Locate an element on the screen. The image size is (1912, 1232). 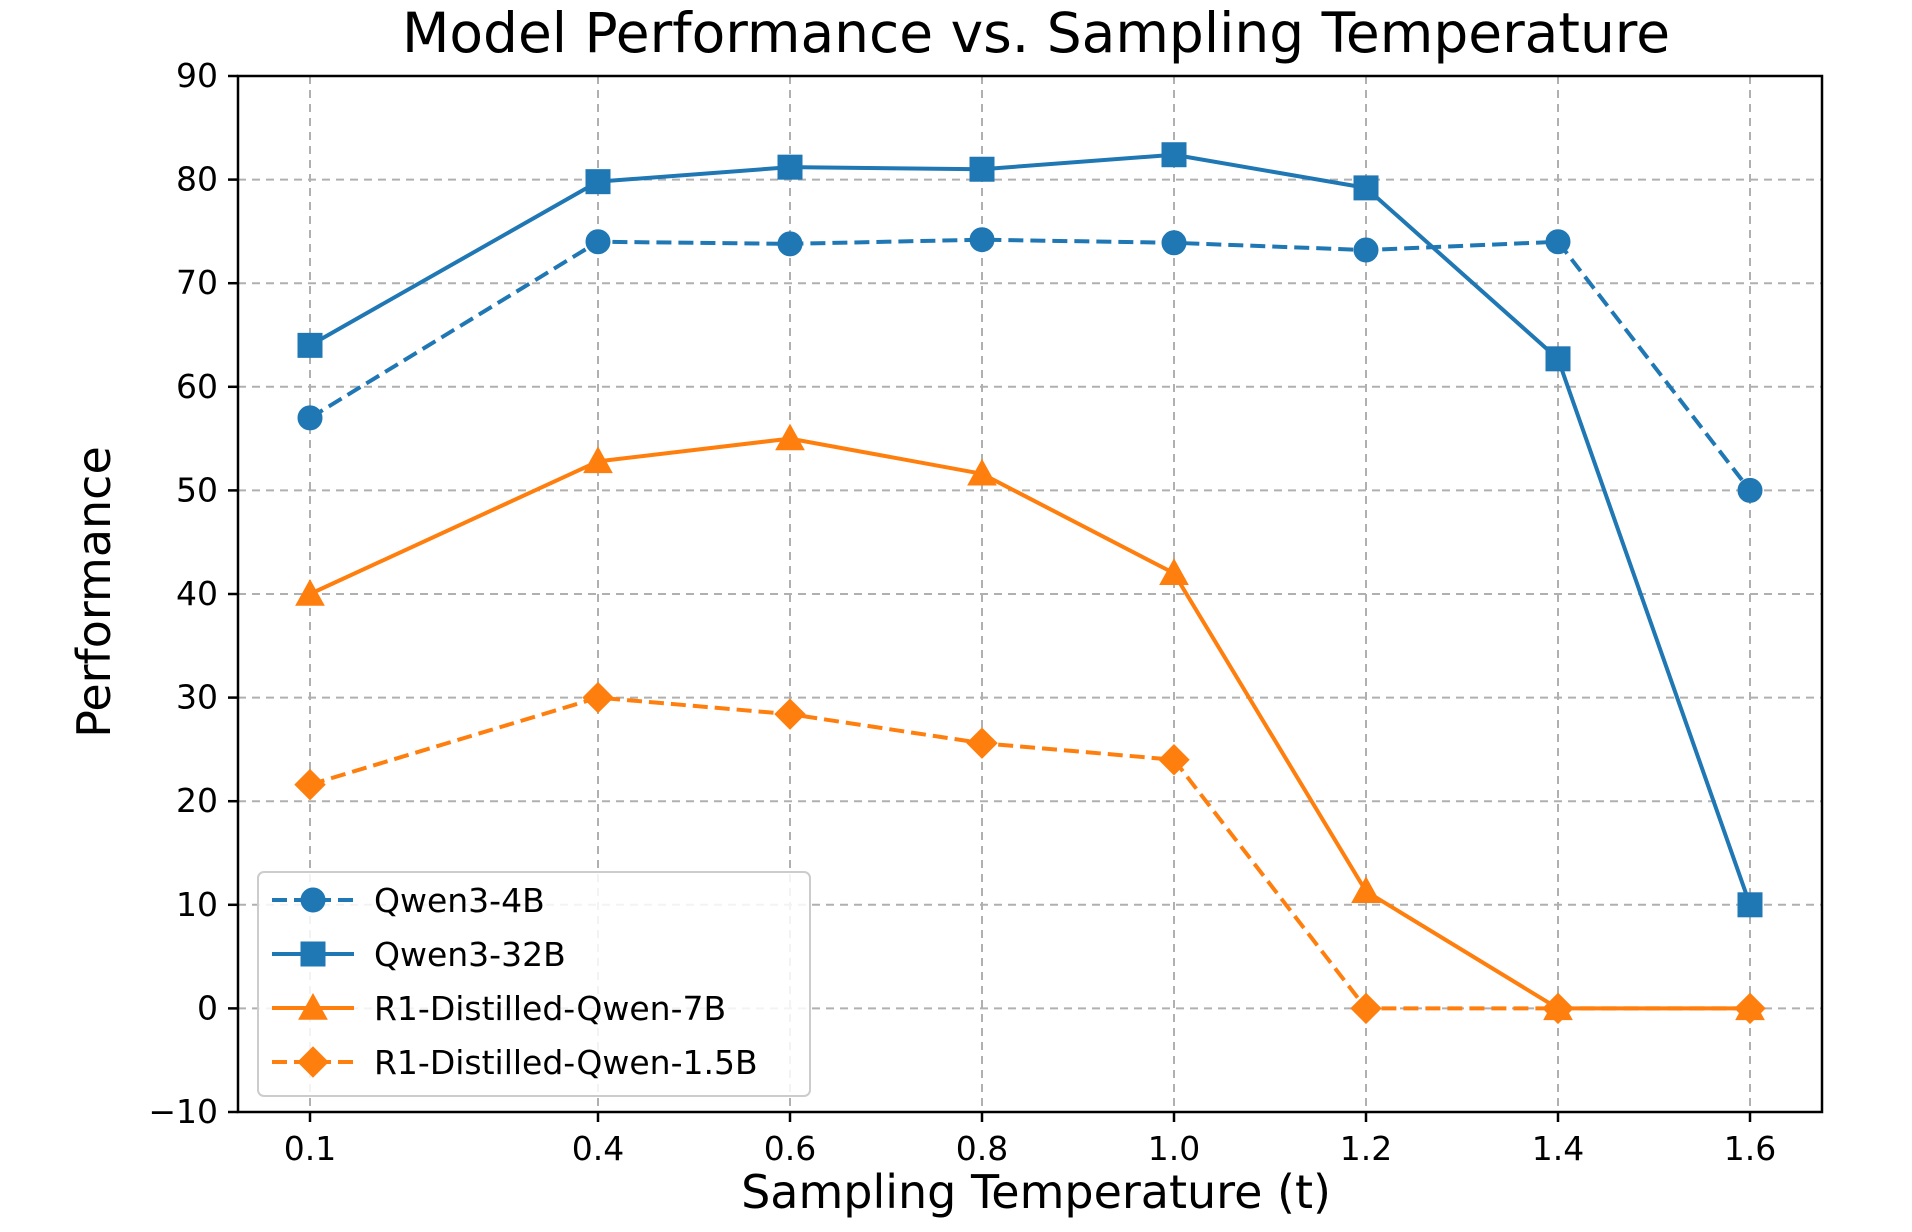
x-axis-ticks: 0.1 0.4 0.6 0.8 1.0 1.2 1.4 1.6 is located at coordinates (1030, 1140).